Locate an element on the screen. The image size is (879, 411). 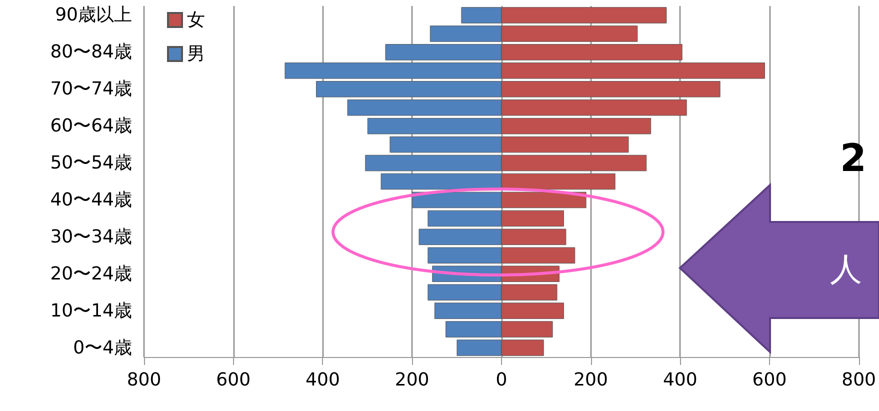
y-tick-label: 80〜84歳 is located at coordinates (91, 52).